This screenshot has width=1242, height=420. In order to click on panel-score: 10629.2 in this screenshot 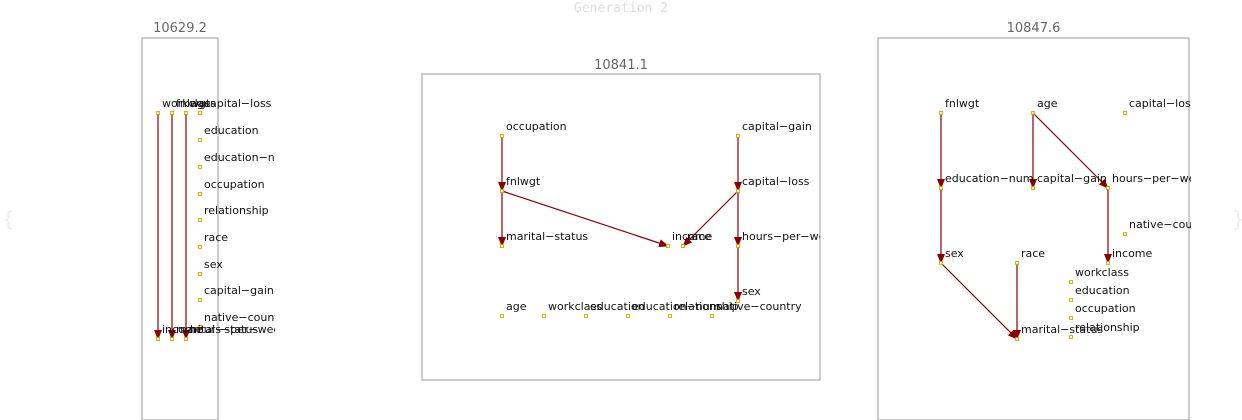, I will do `click(180, 28)`.